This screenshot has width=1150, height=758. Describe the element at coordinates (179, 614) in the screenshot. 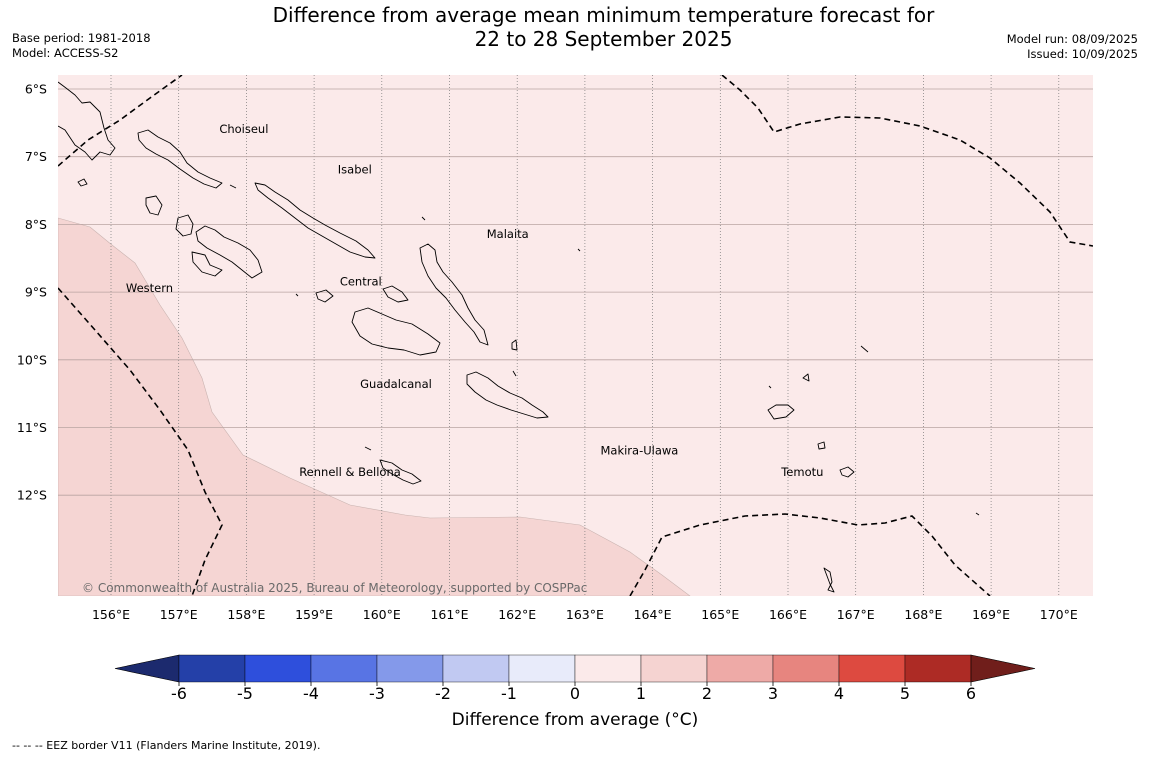

I see `longitude-label: 157°E` at that location.